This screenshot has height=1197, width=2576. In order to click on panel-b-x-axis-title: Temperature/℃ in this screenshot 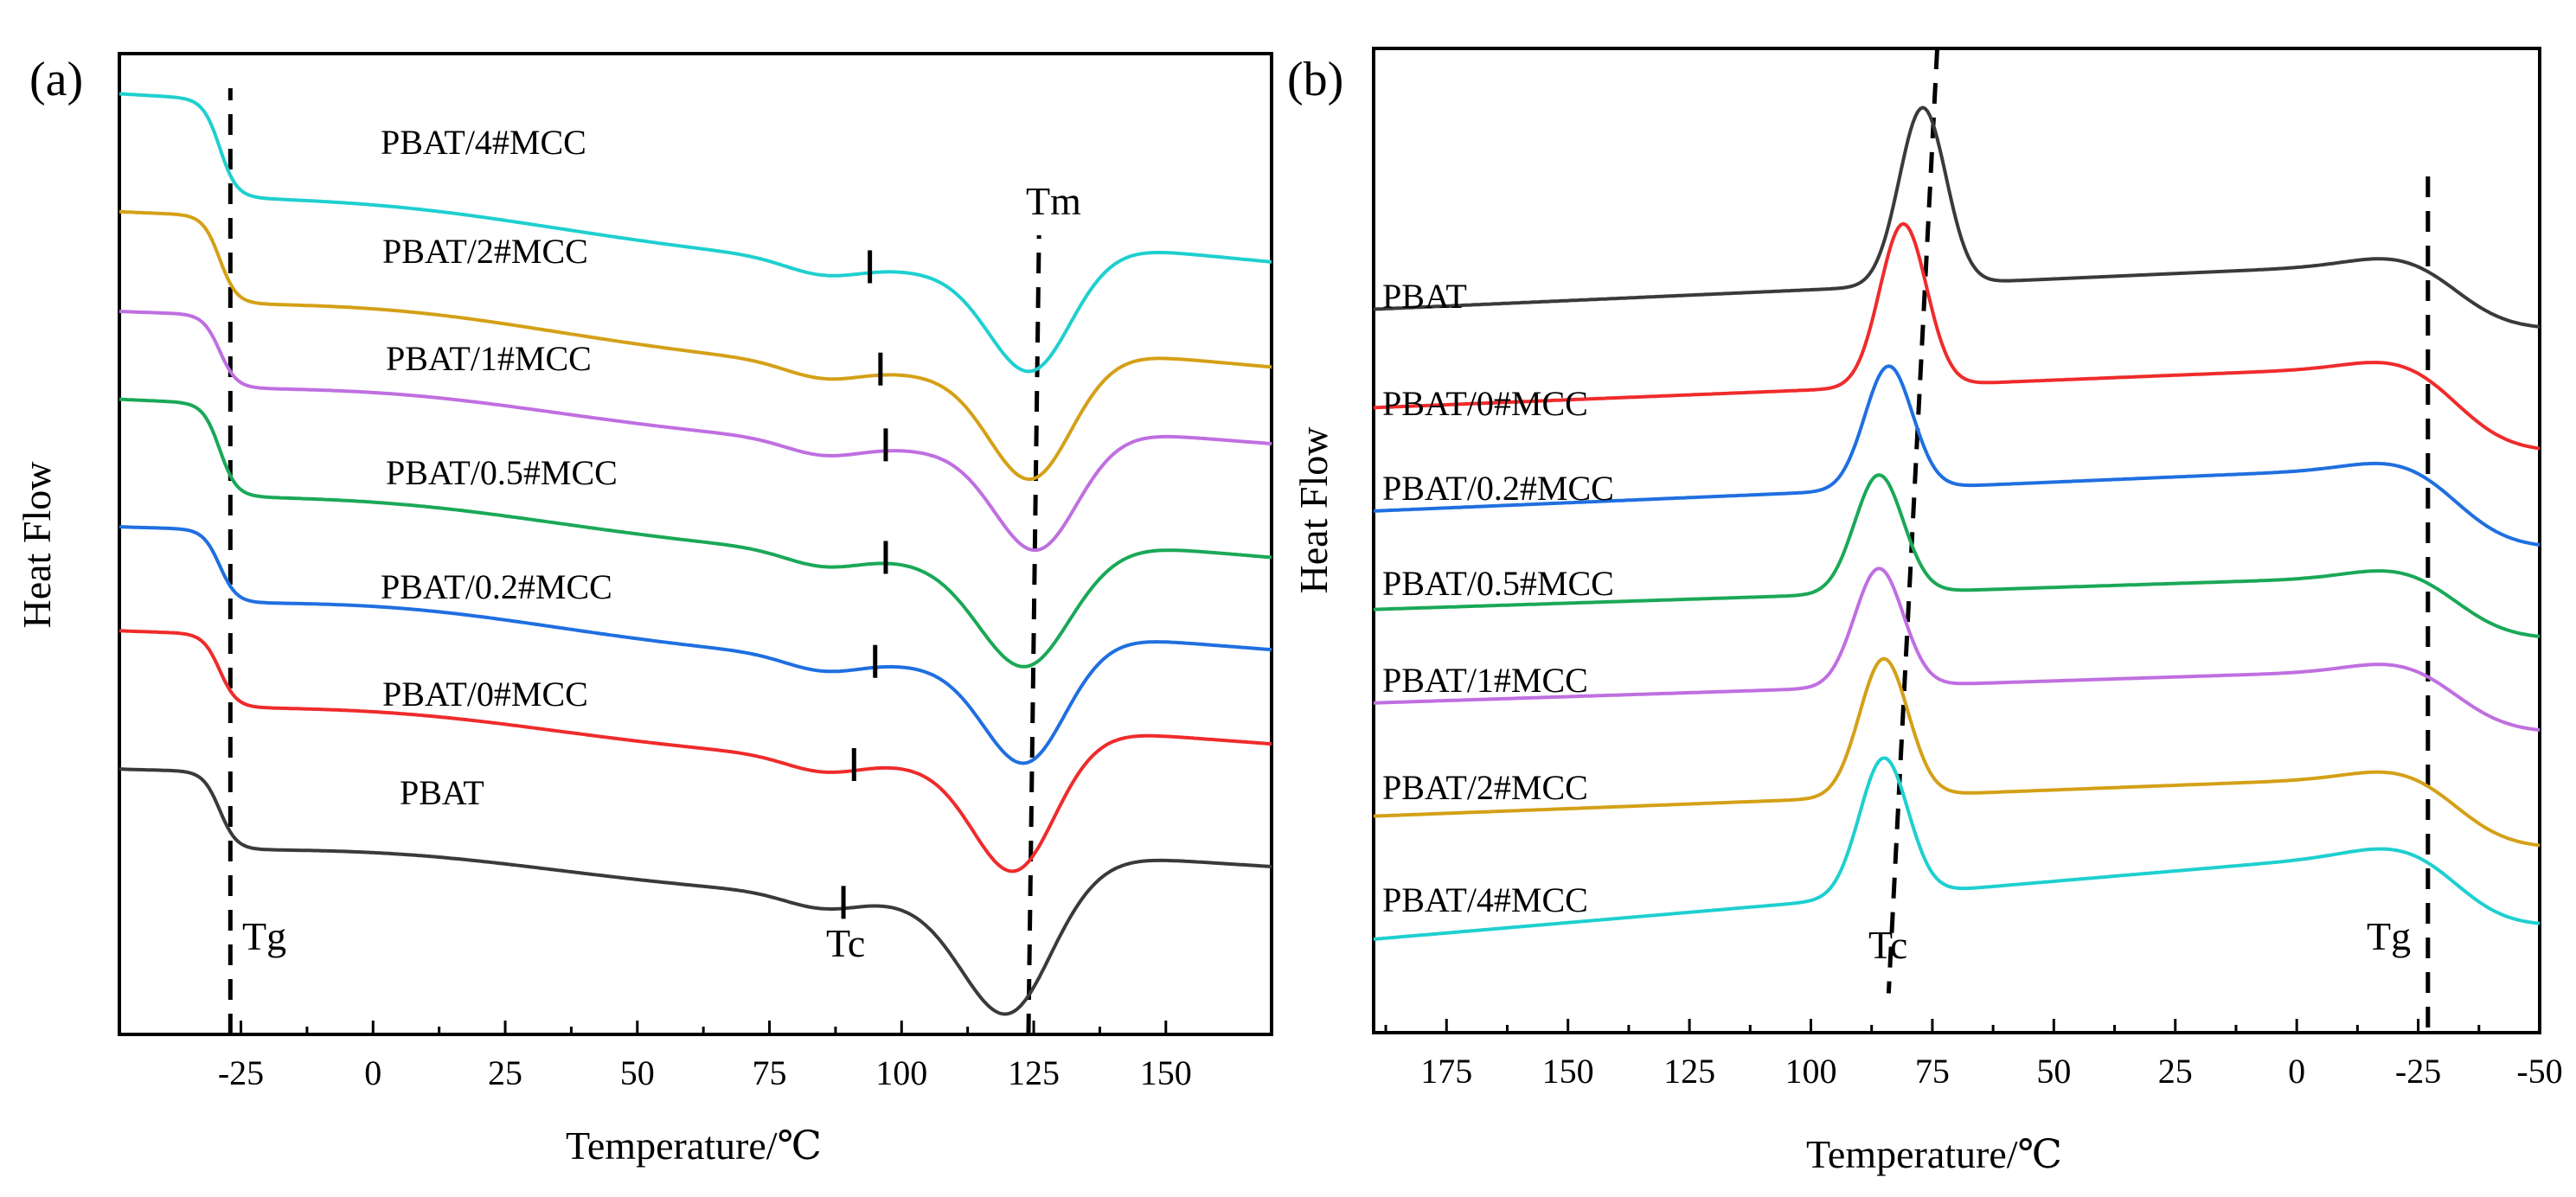, I will do `click(1934, 1154)`.